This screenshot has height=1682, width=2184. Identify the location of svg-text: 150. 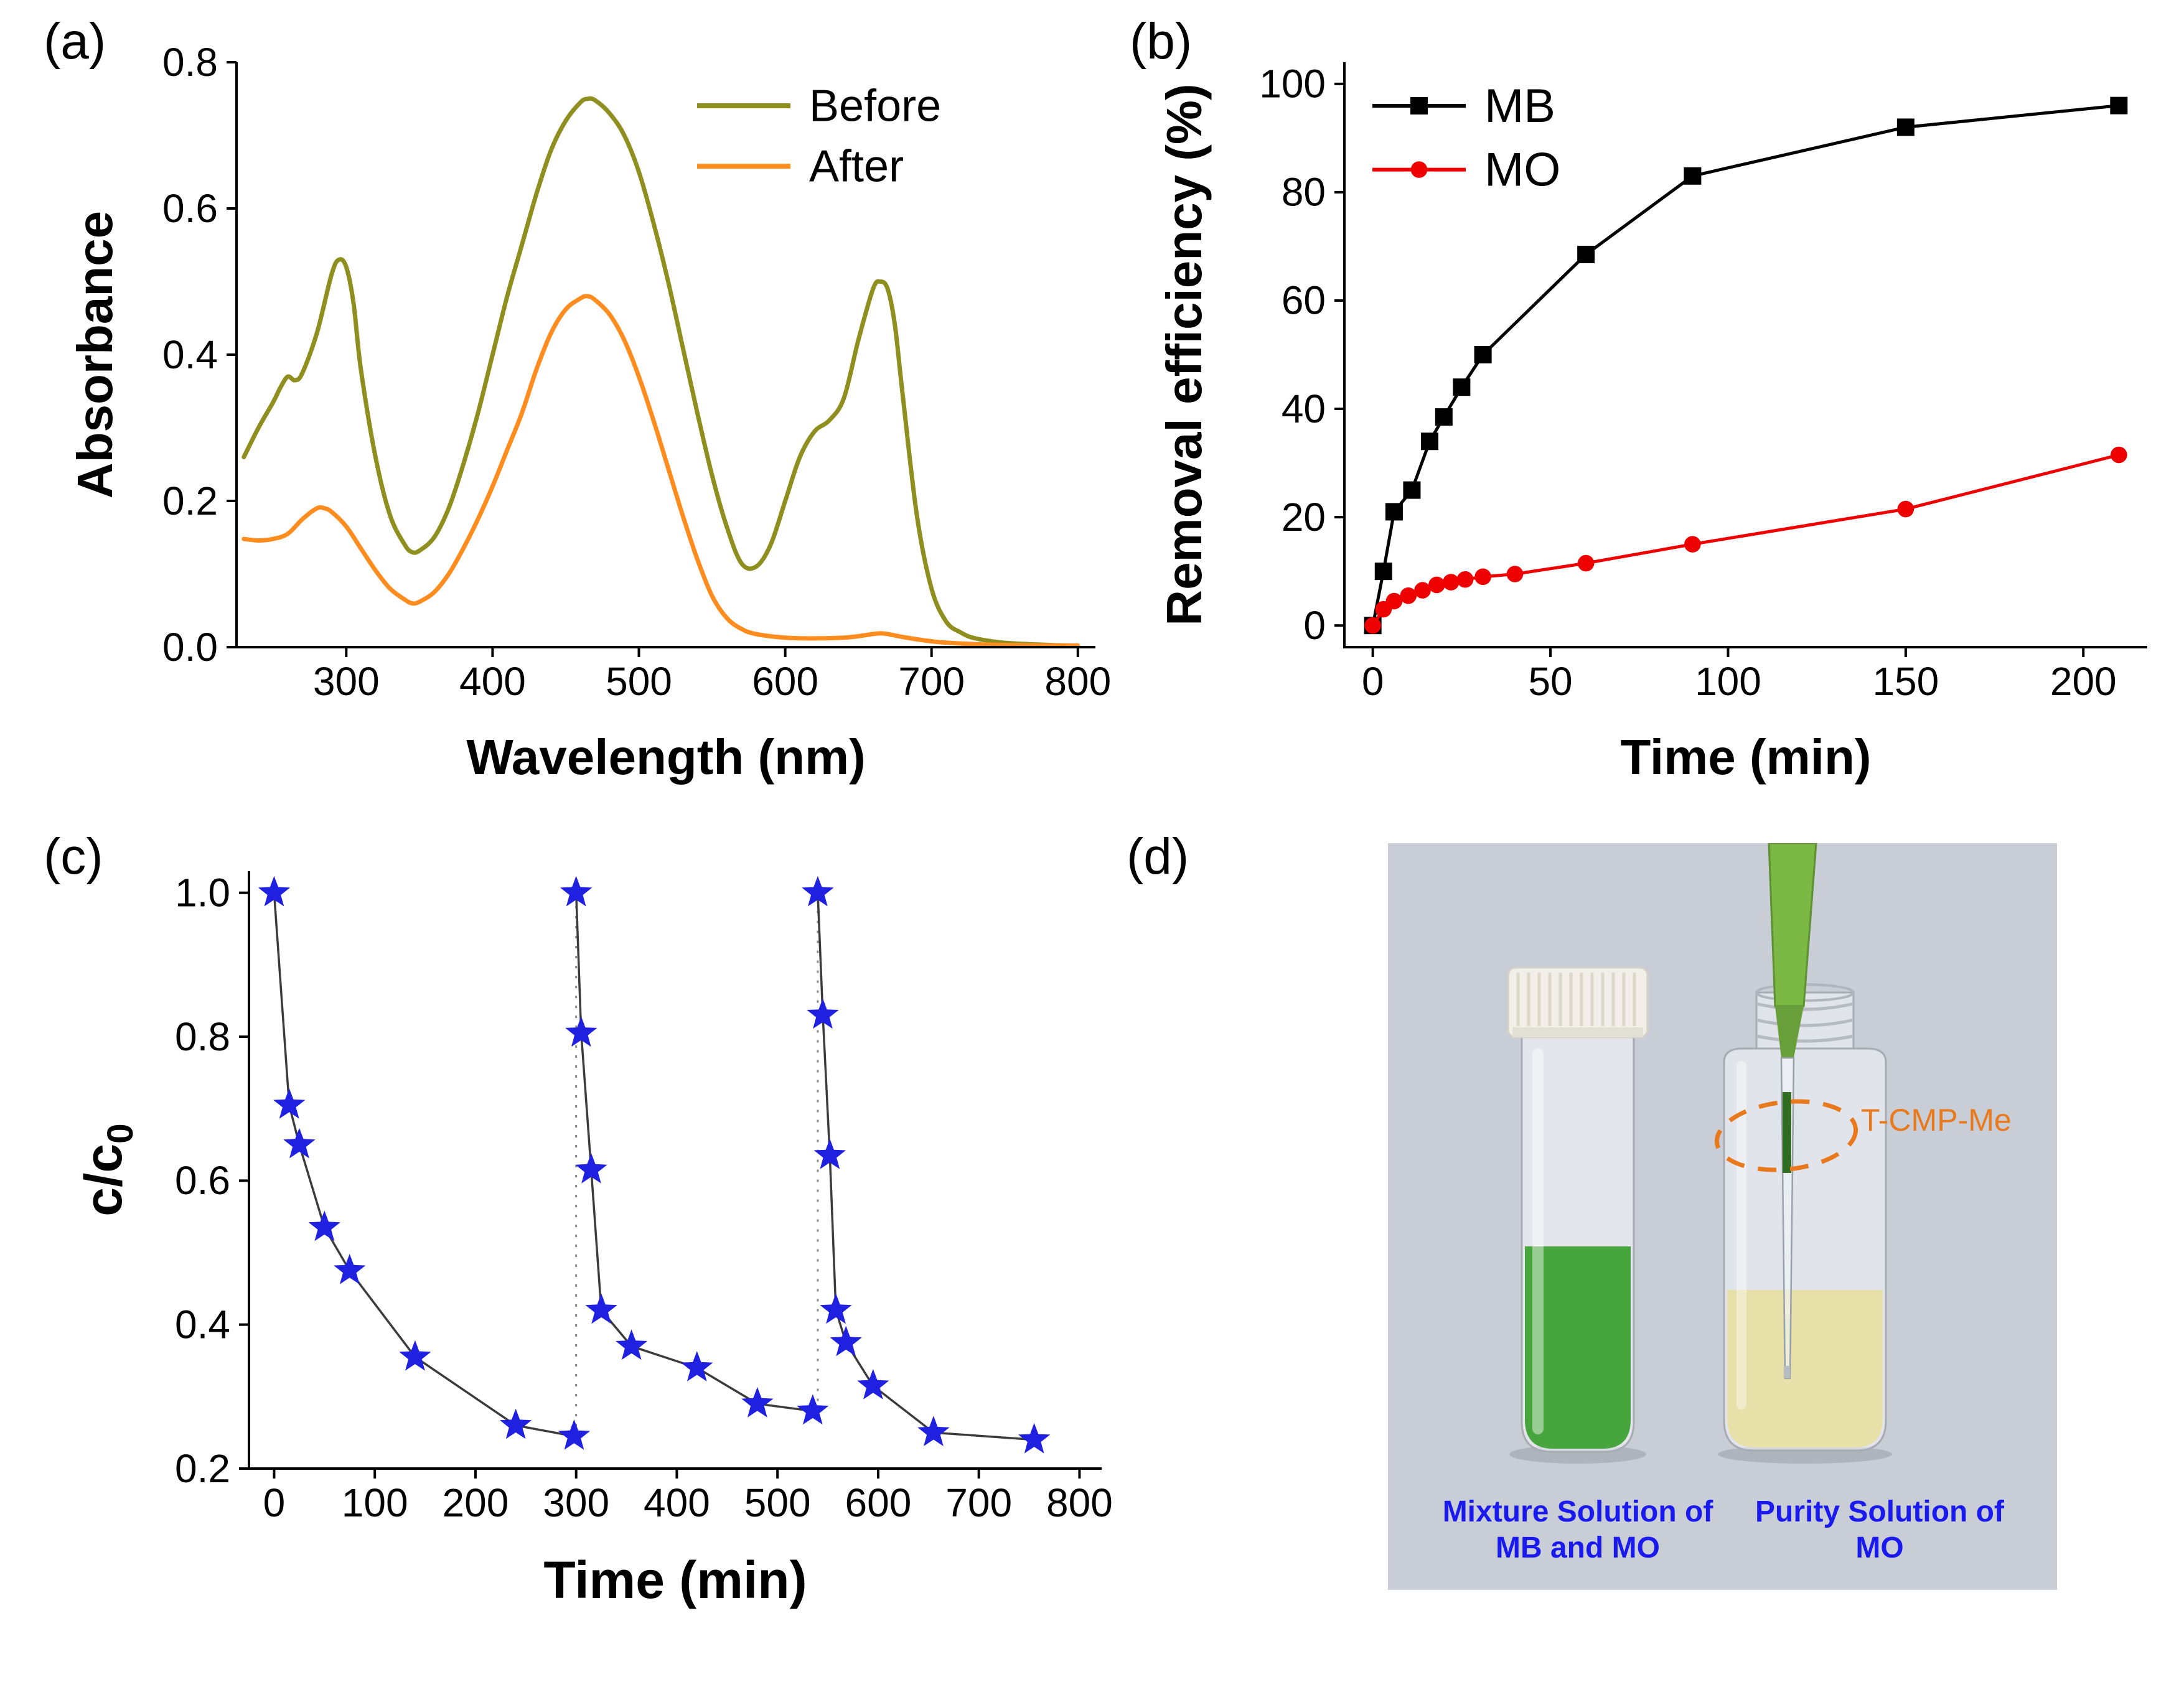
(1905, 681).